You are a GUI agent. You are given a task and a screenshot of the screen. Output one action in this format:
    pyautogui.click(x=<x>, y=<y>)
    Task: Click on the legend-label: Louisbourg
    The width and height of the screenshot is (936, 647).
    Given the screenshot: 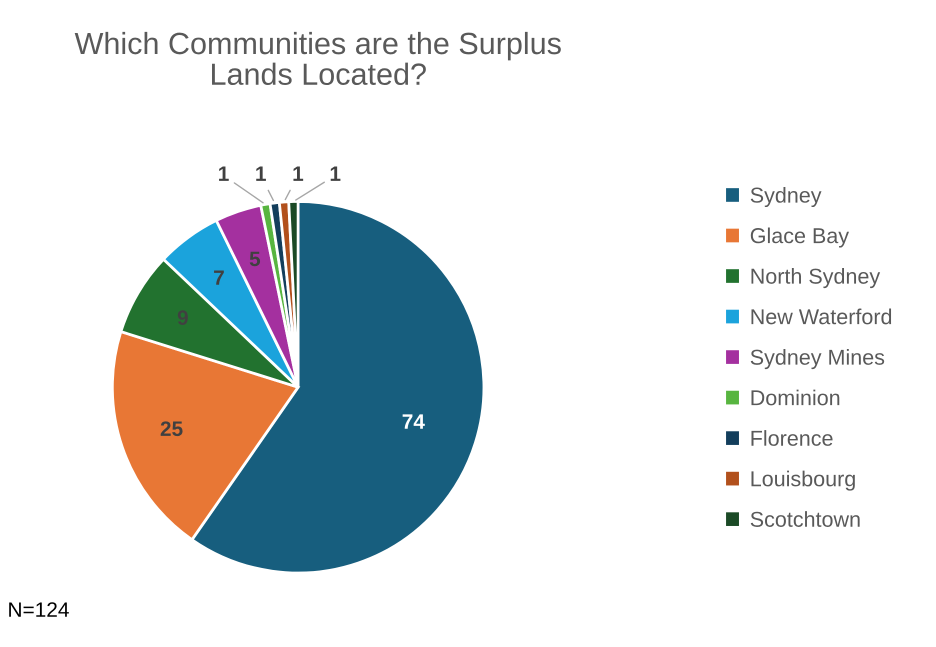 What is the action you would take?
    pyautogui.click(x=803, y=480)
    